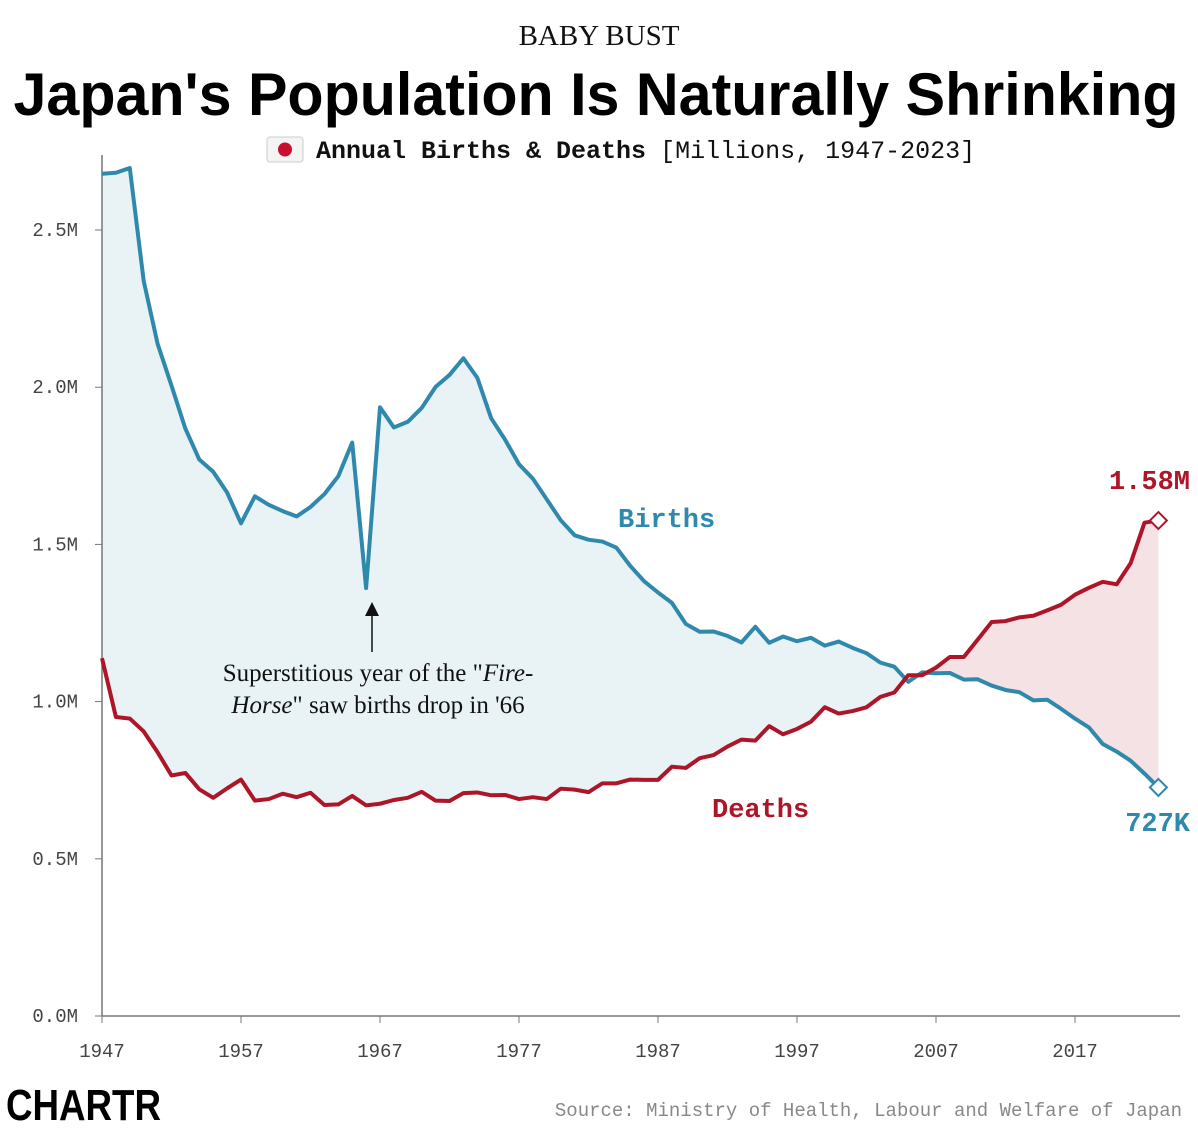 The width and height of the screenshot is (1198, 1129). I want to click on y-tick-label: 0.0M, so click(55, 1017).